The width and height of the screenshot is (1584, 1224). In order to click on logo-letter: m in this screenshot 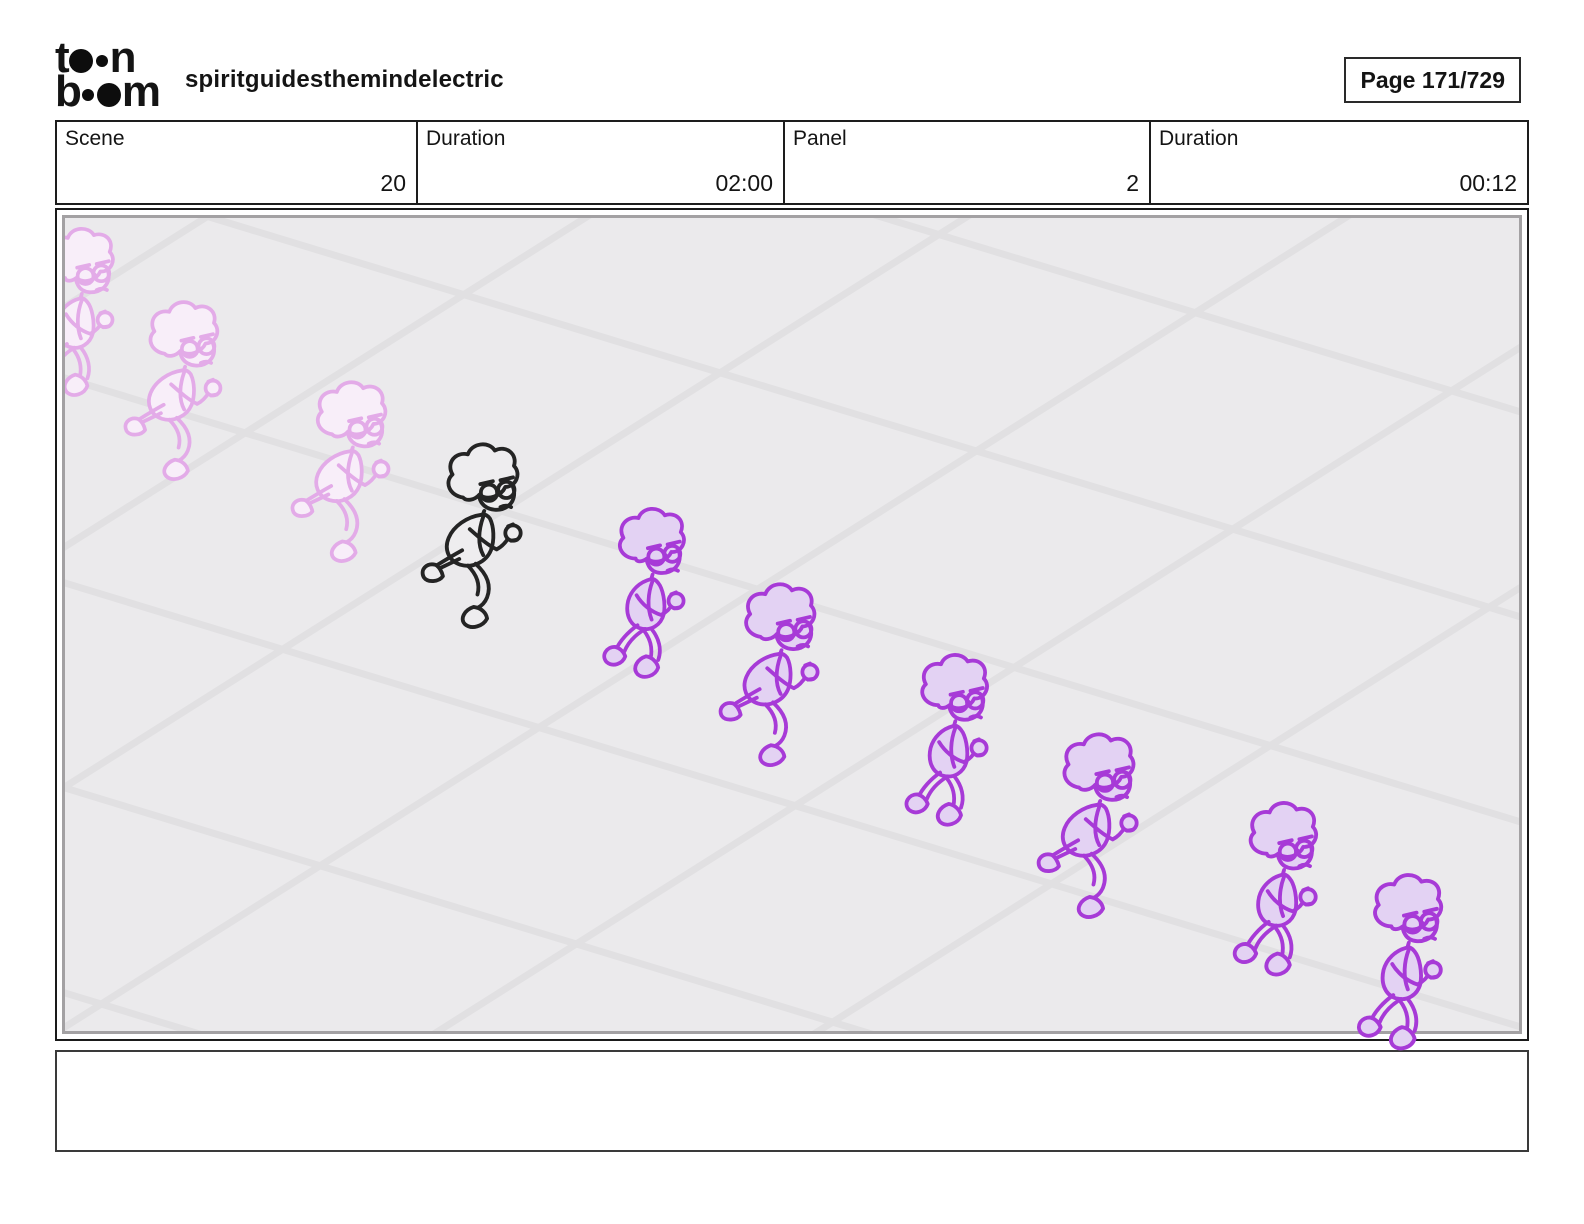, I will do `click(141, 91)`.